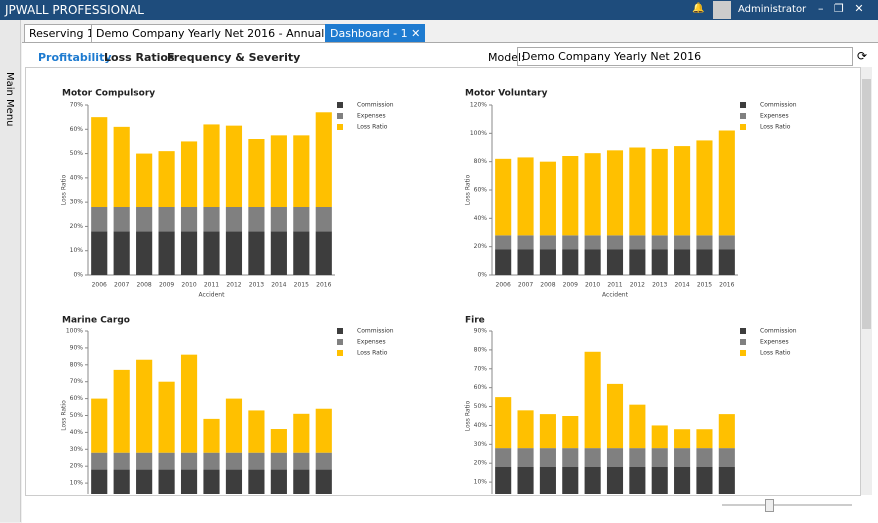 The height and width of the screenshot is (523, 878). Describe the element at coordinates (75, 57) in the screenshot. I see `subtab-active: Profitability` at that location.